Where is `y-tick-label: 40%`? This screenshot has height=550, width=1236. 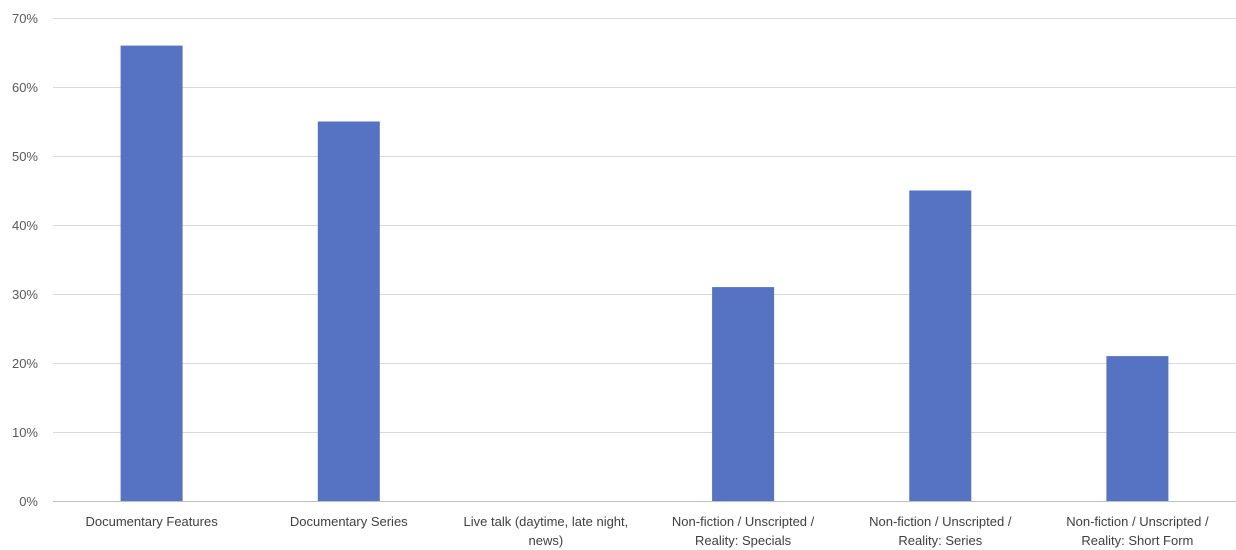 y-tick-label: 40% is located at coordinates (25, 225).